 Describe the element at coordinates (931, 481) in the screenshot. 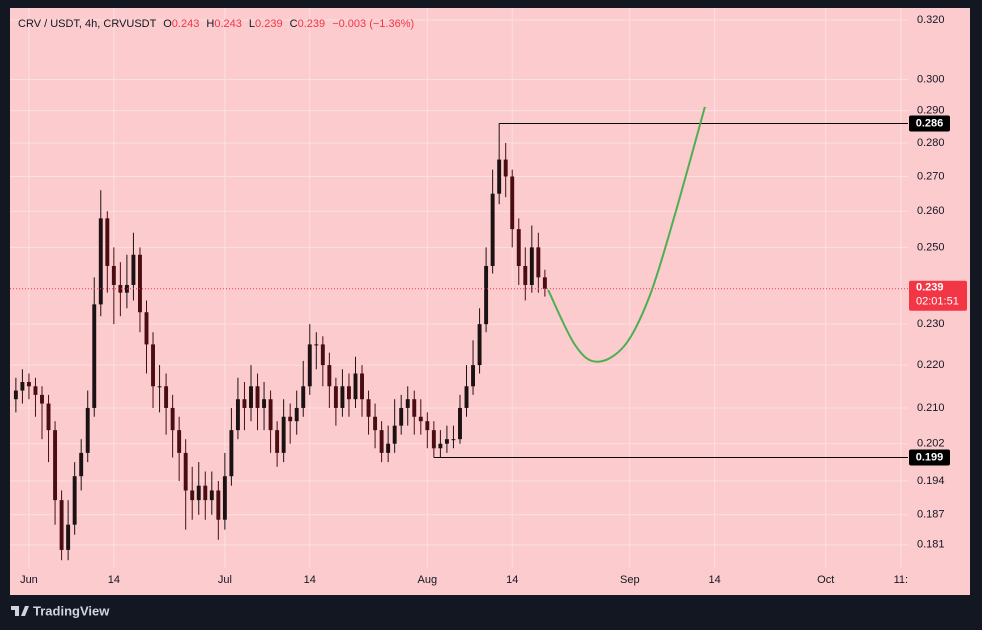

I see `y-tick-label: 0.194` at that location.